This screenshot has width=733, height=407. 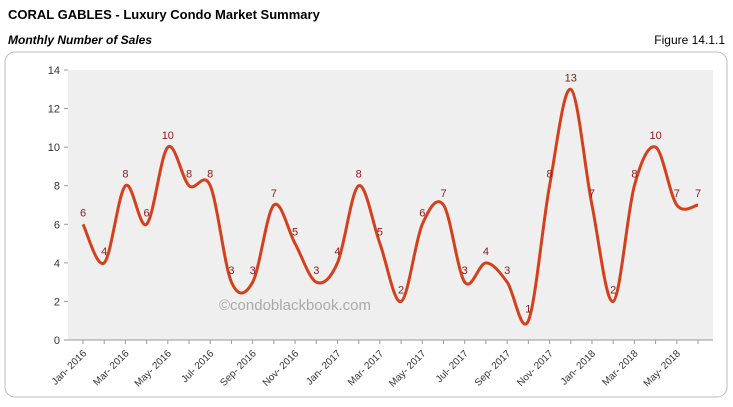 What do you see at coordinates (57, 264) in the screenshot?
I see `y-tick-label: 4` at bounding box center [57, 264].